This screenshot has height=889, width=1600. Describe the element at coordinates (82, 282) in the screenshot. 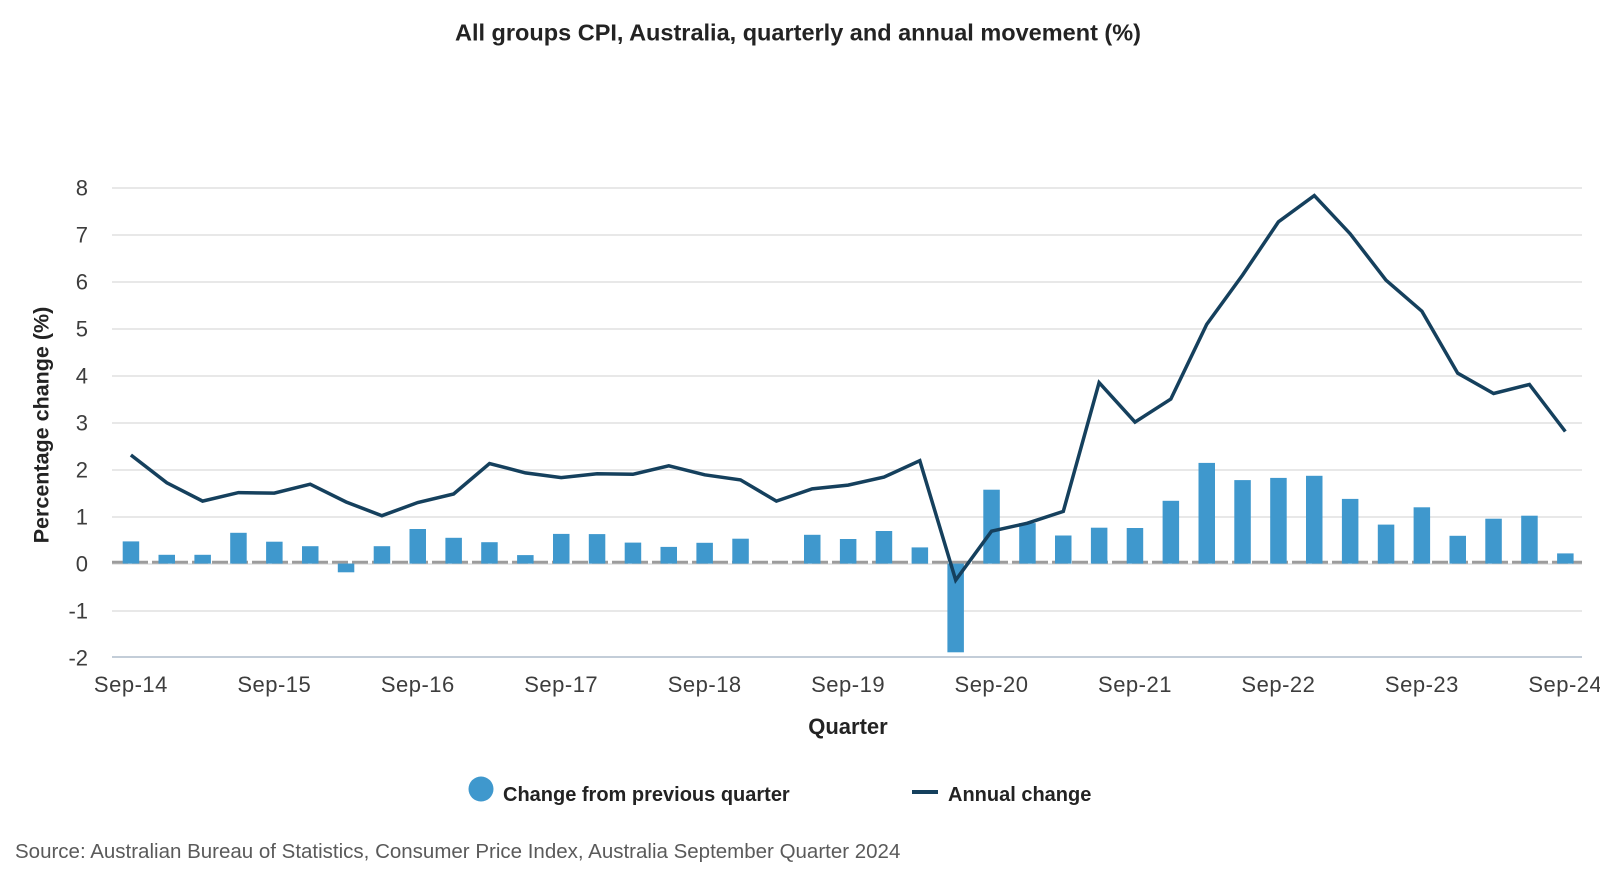

I see `svg-text: 6` at that location.